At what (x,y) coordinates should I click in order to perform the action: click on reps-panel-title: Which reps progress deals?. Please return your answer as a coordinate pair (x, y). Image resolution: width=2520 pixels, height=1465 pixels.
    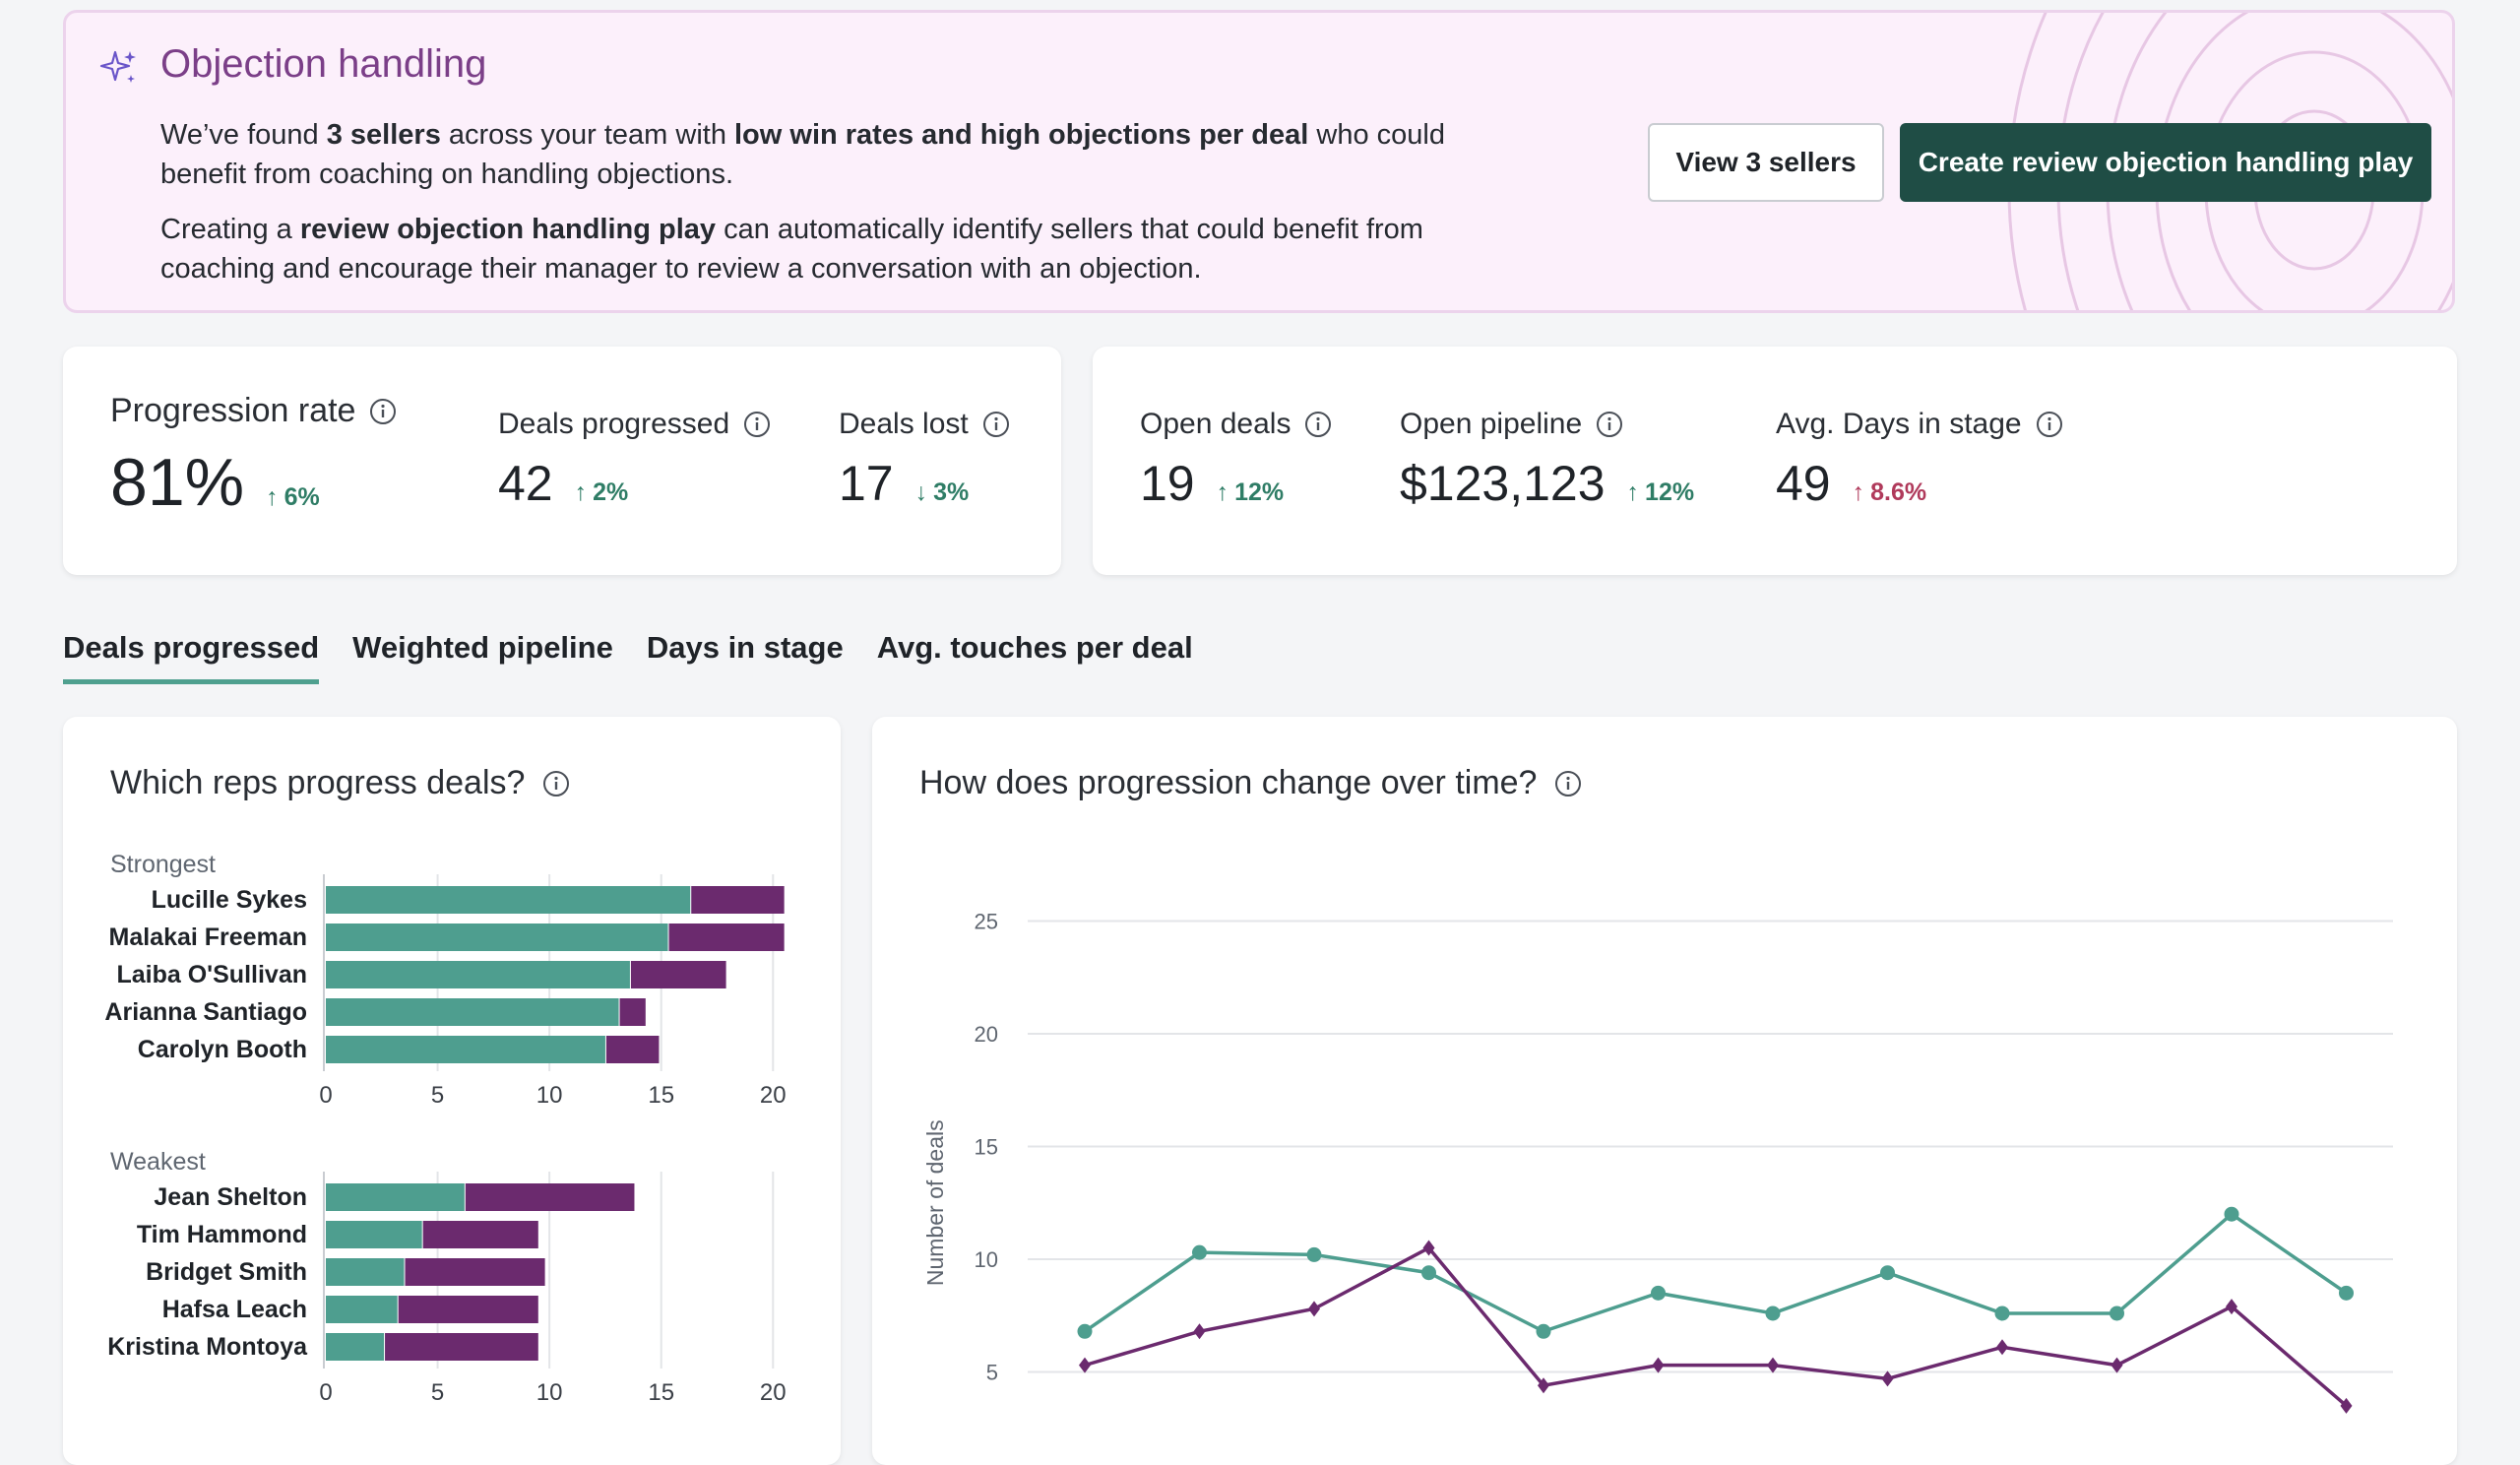
    Looking at the image, I should click on (318, 782).